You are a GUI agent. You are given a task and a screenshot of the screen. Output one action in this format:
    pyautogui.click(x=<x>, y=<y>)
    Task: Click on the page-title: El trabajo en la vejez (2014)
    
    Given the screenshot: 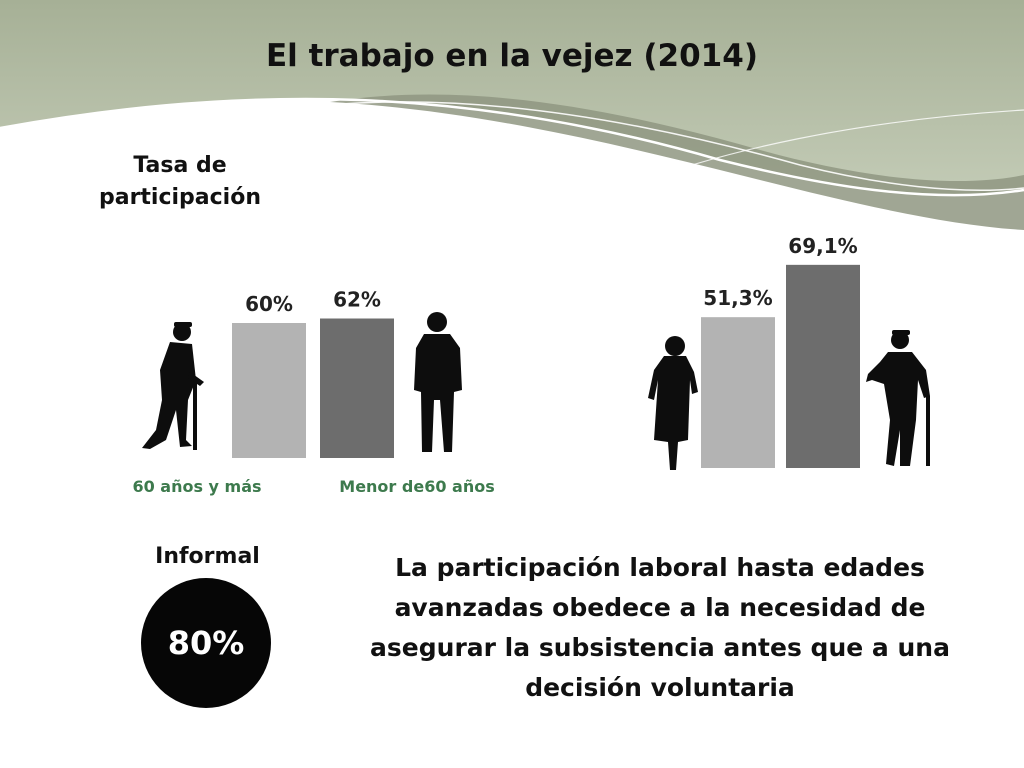 What is the action you would take?
    pyautogui.click(x=511, y=56)
    